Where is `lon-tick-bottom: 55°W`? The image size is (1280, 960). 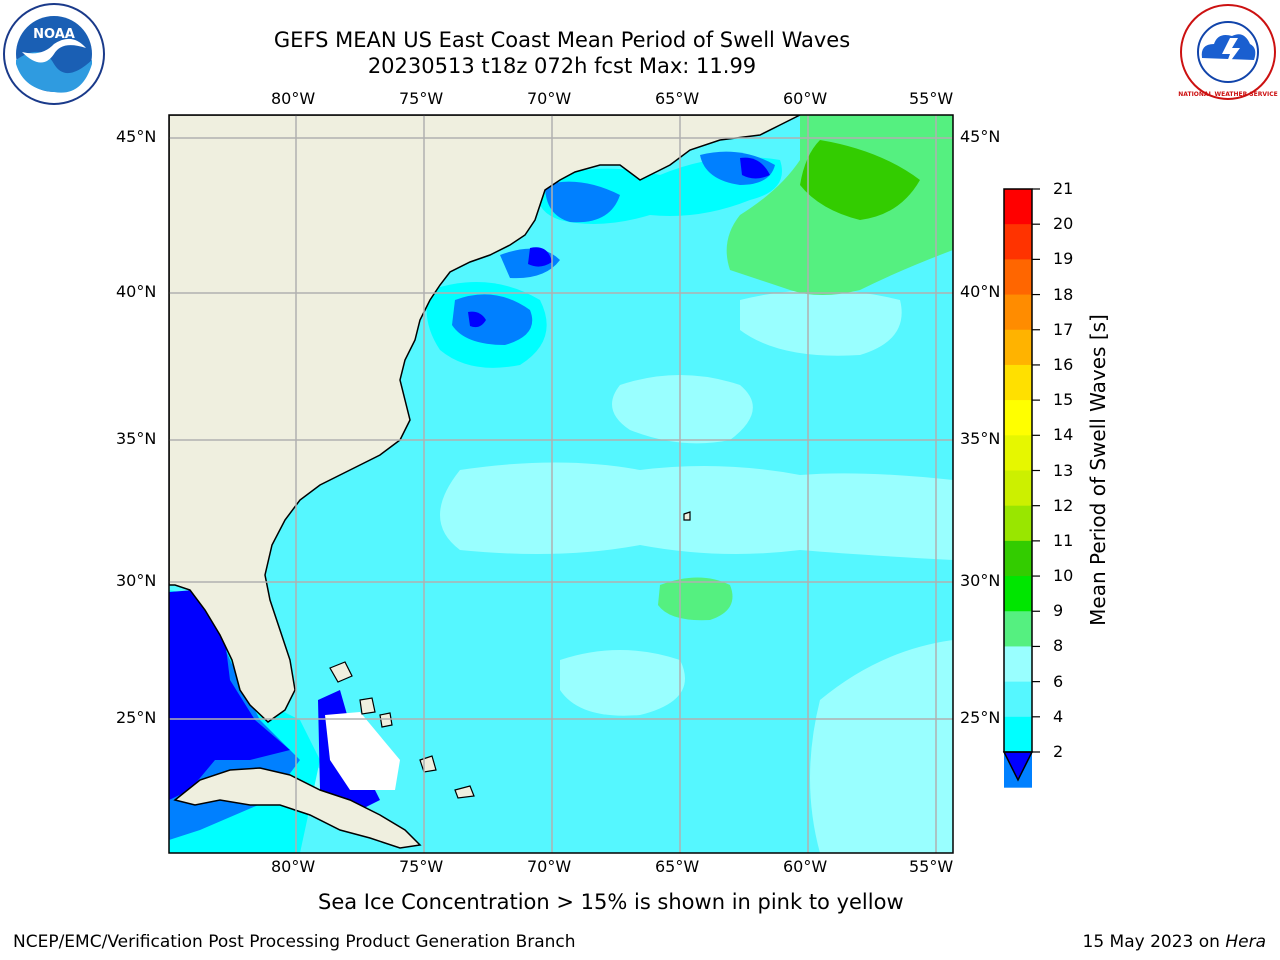
lon-tick-bottom: 55°W is located at coordinates (931, 866).